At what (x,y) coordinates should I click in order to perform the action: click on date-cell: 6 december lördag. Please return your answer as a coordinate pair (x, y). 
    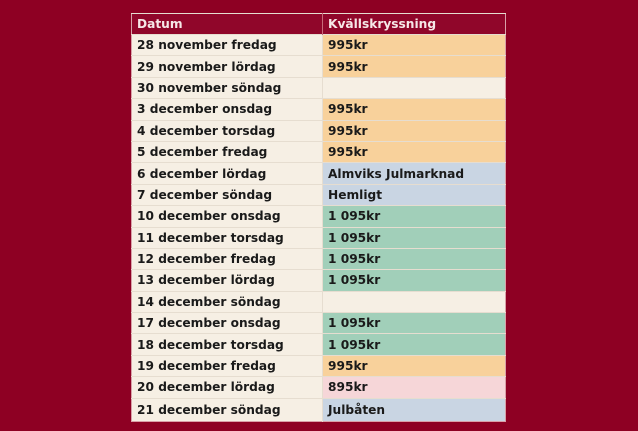
    Looking at the image, I should click on (227, 173).